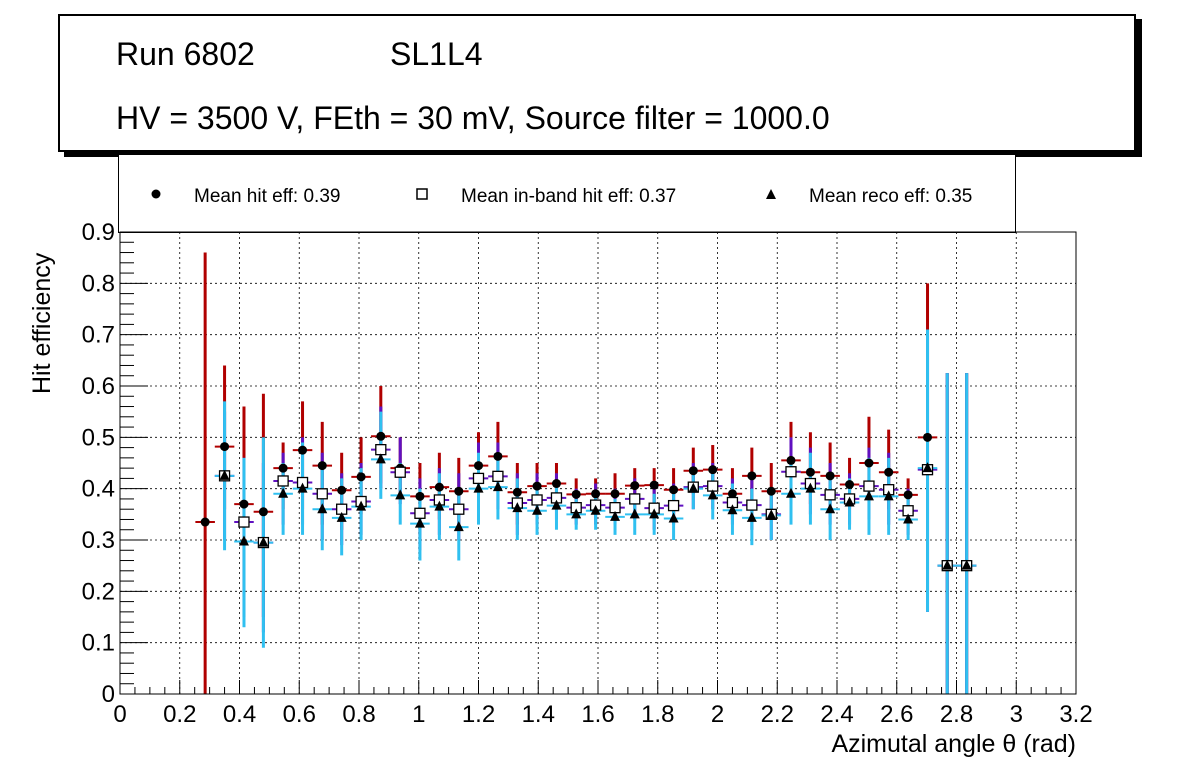  What do you see at coordinates (418, 714) in the screenshot?
I see `x-tick-label: 1` at bounding box center [418, 714].